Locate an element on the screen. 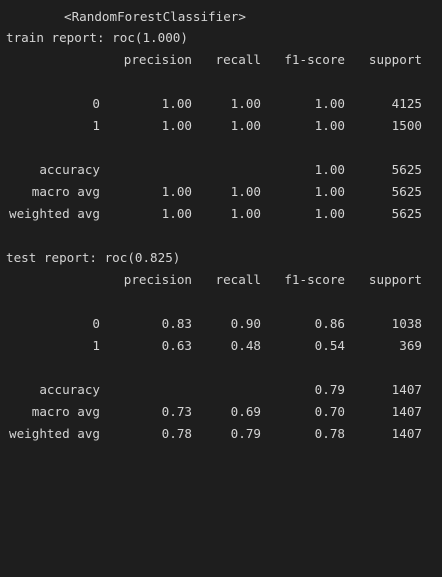  f1-value: 0.79 is located at coordinates (329, 389).